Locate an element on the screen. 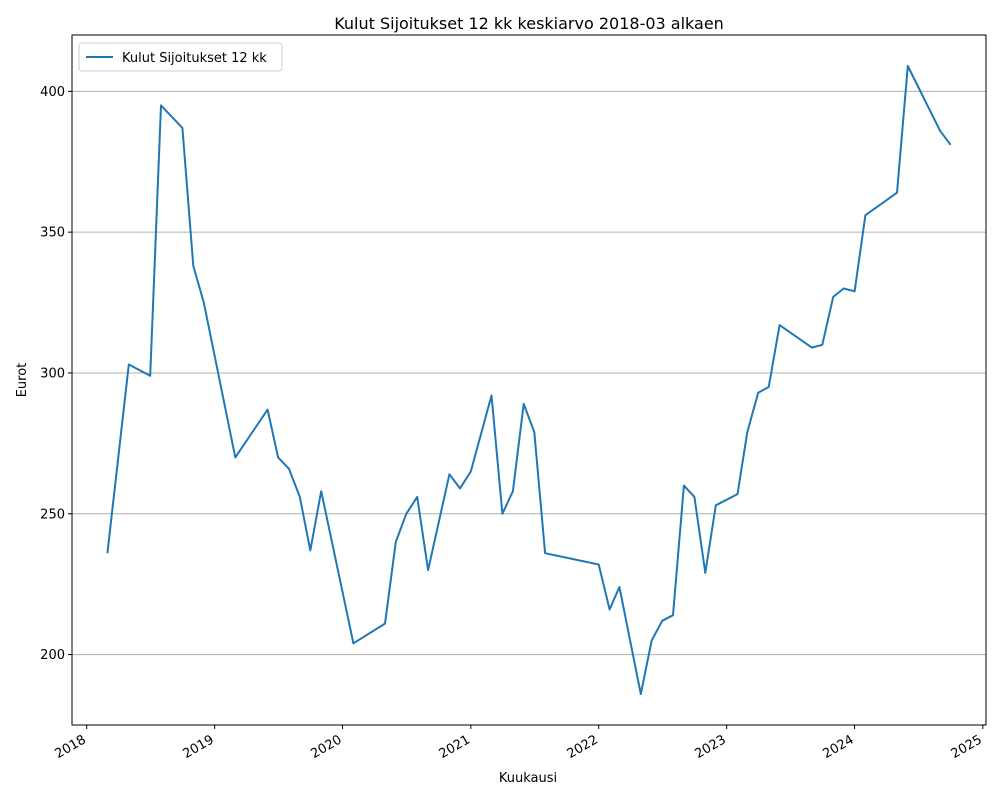  y-tick-label: 300 is located at coordinates (52, 373).